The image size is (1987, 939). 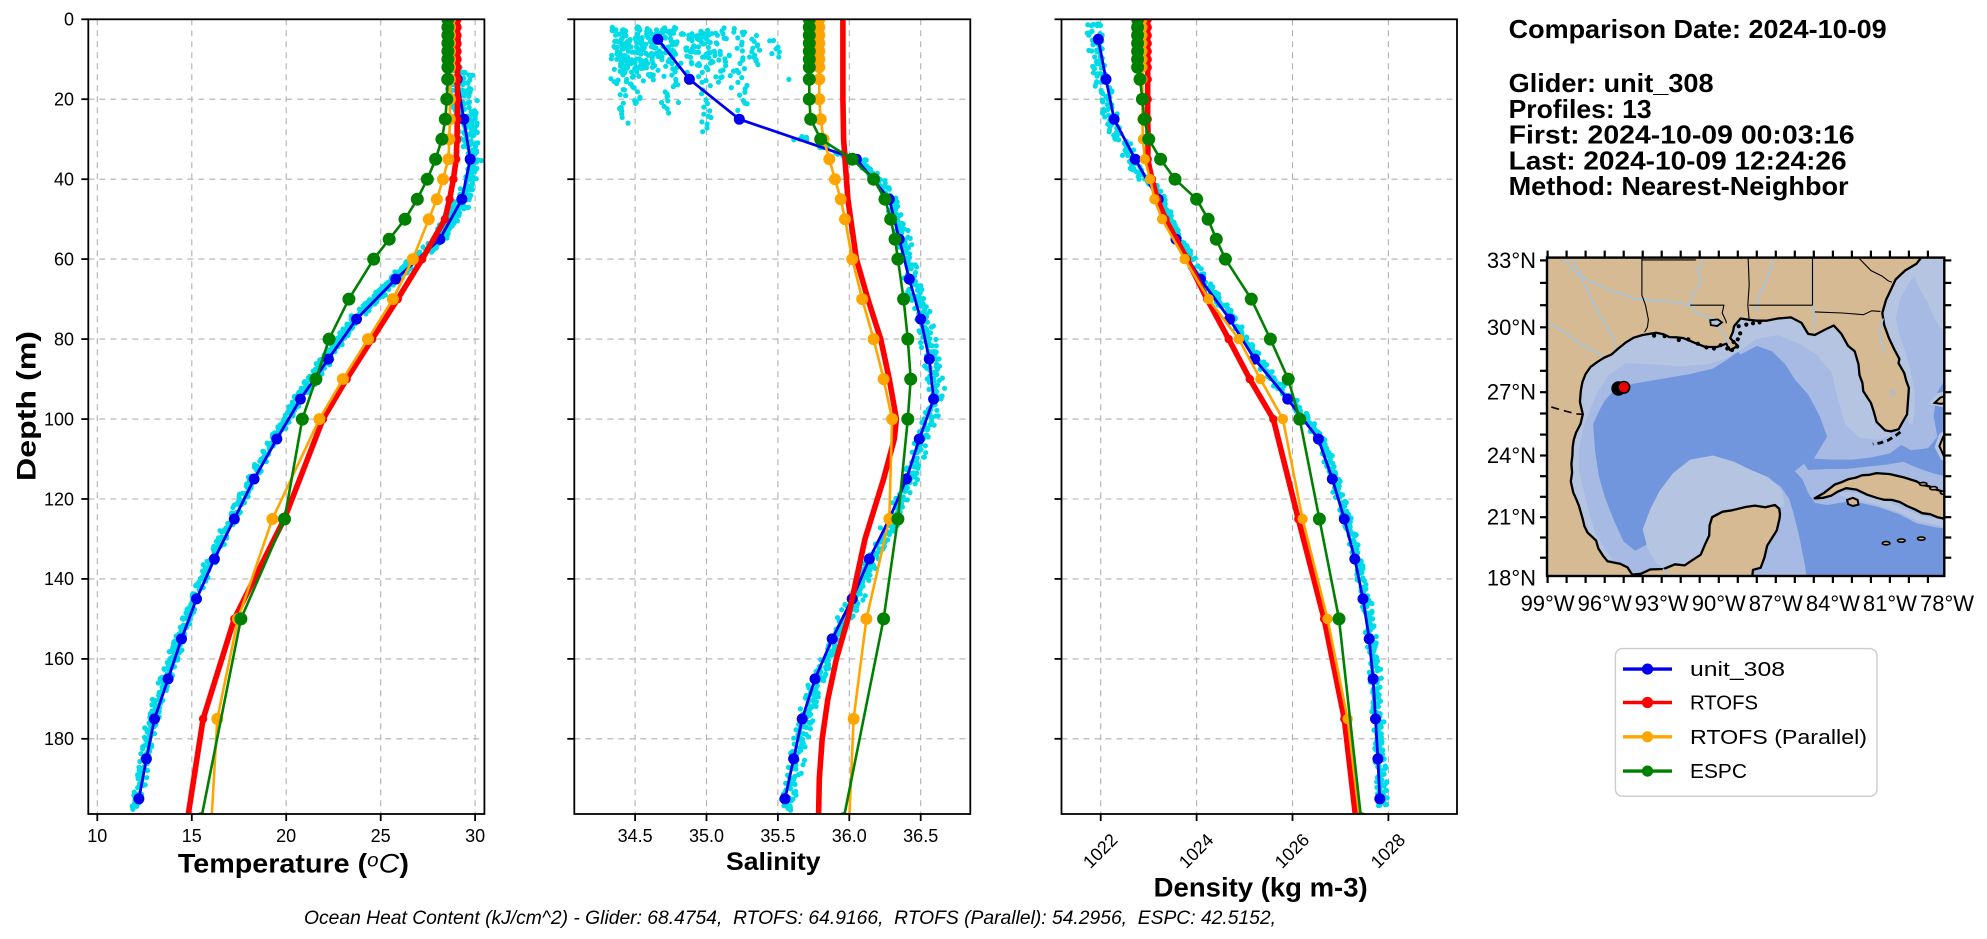 What do you see at coordinates (1778, 738) in the screenshot?
I see `svg-text: RTOFS (Parallel)` at bounding box center [1778, 738].